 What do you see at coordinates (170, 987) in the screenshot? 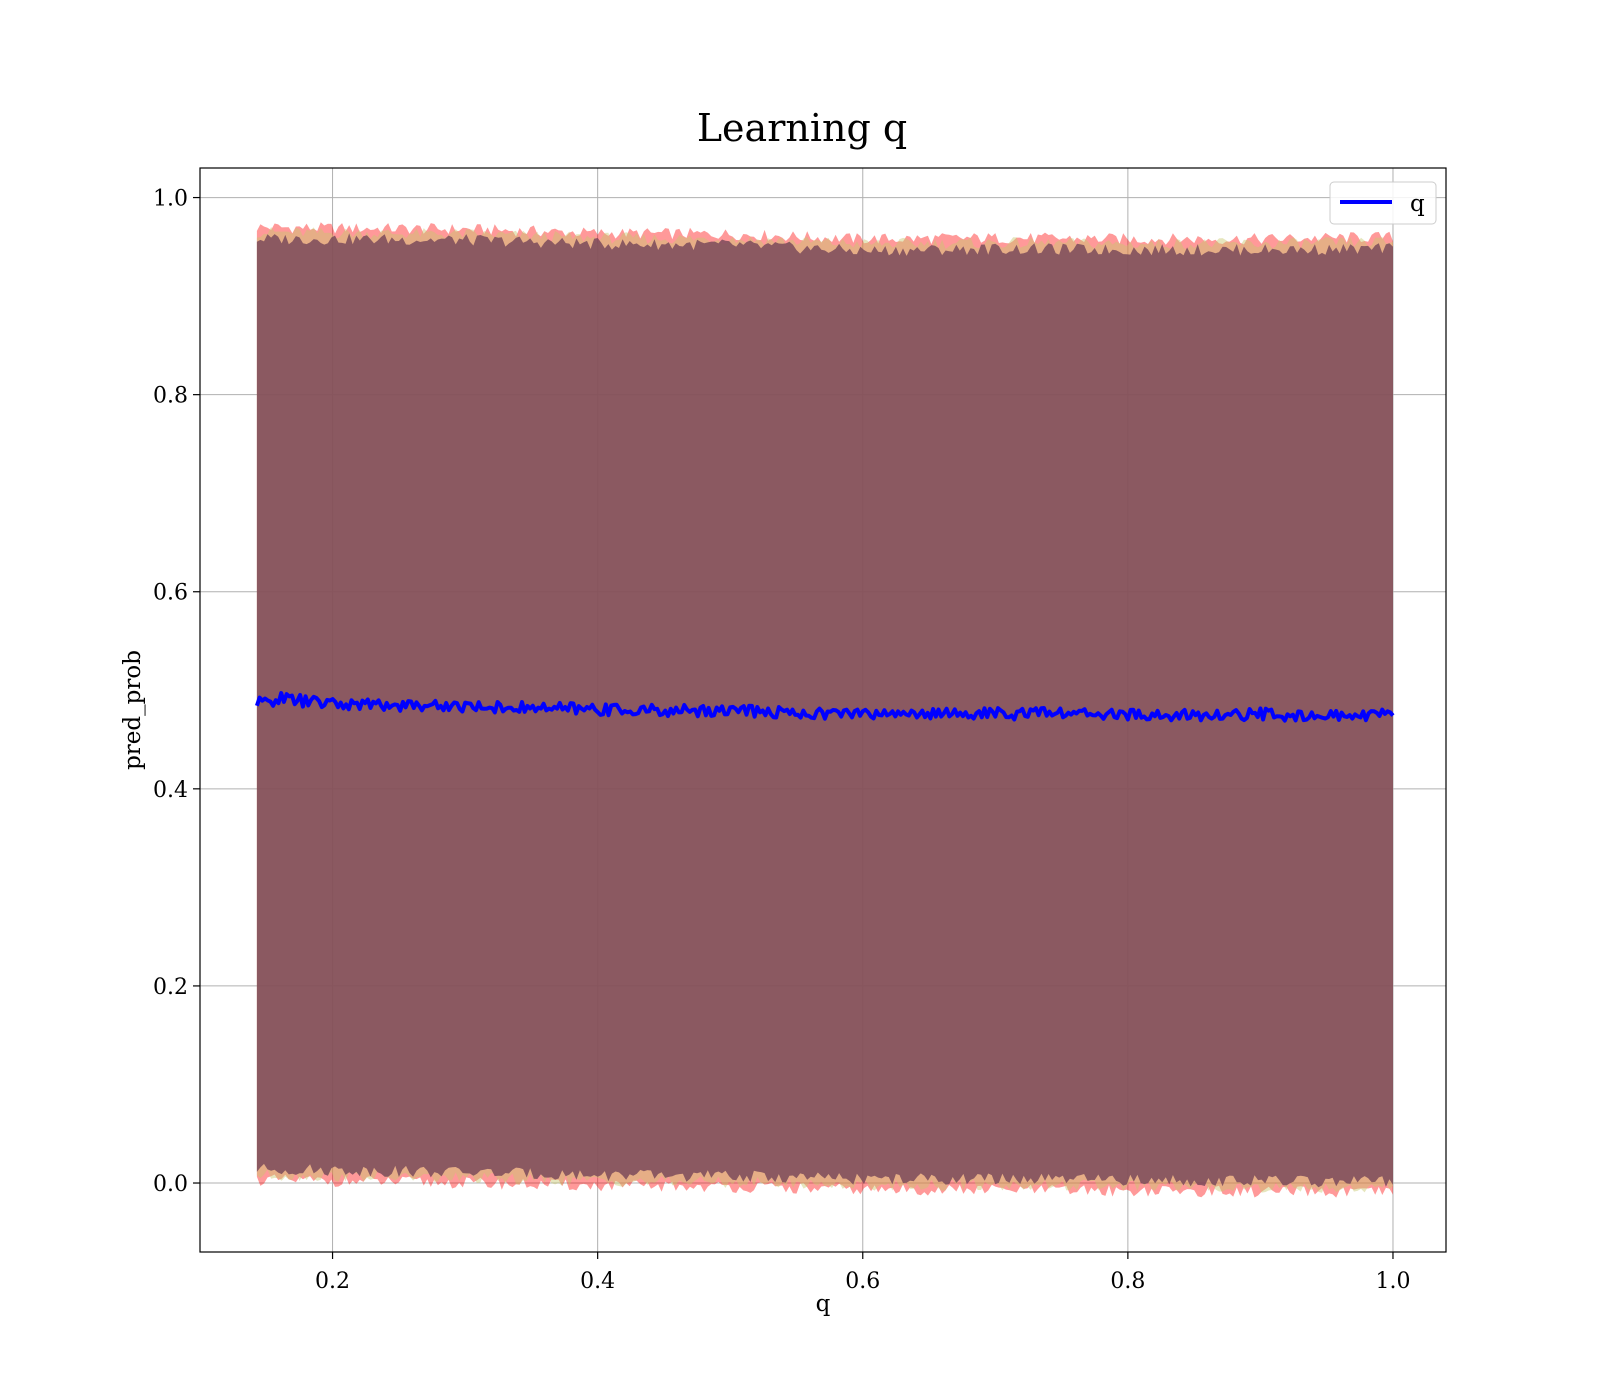
I see `y-tick-label: 0.2` at bounding box center [170, 987].